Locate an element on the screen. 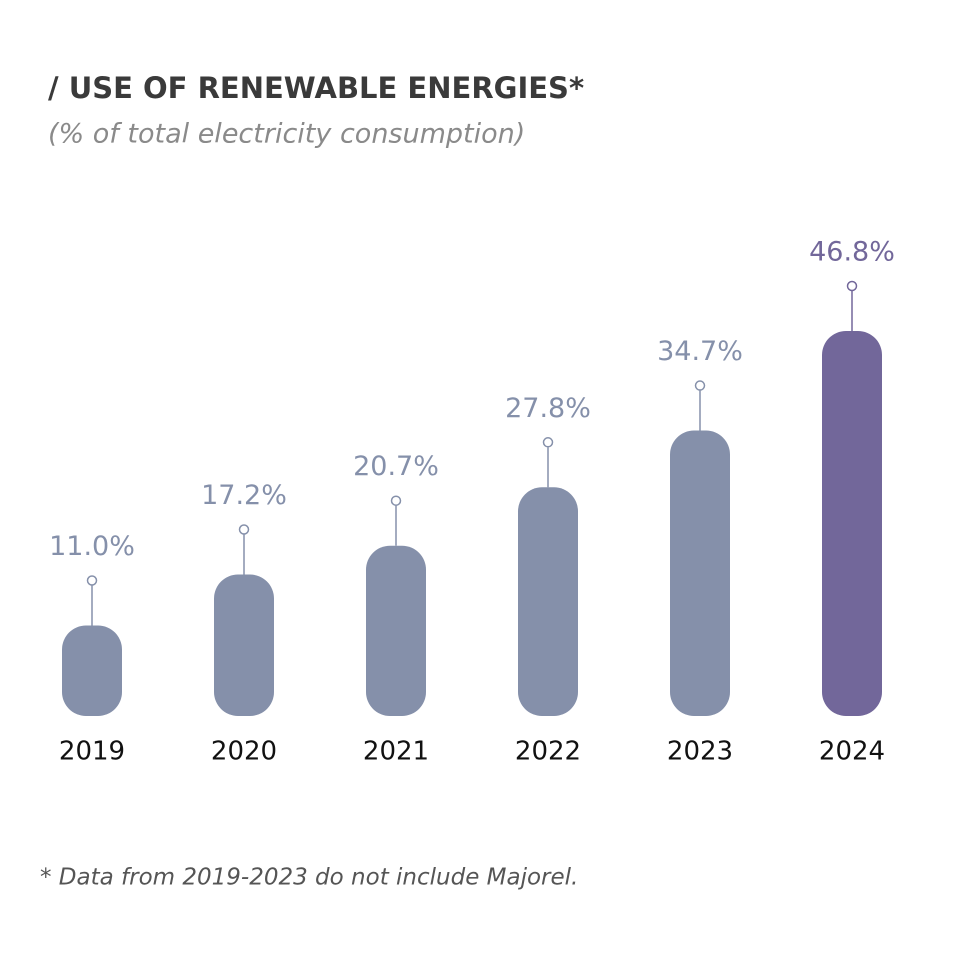 The image size is (959, 964). x-tick-label: 2024 is located at coordinates (852, 752).